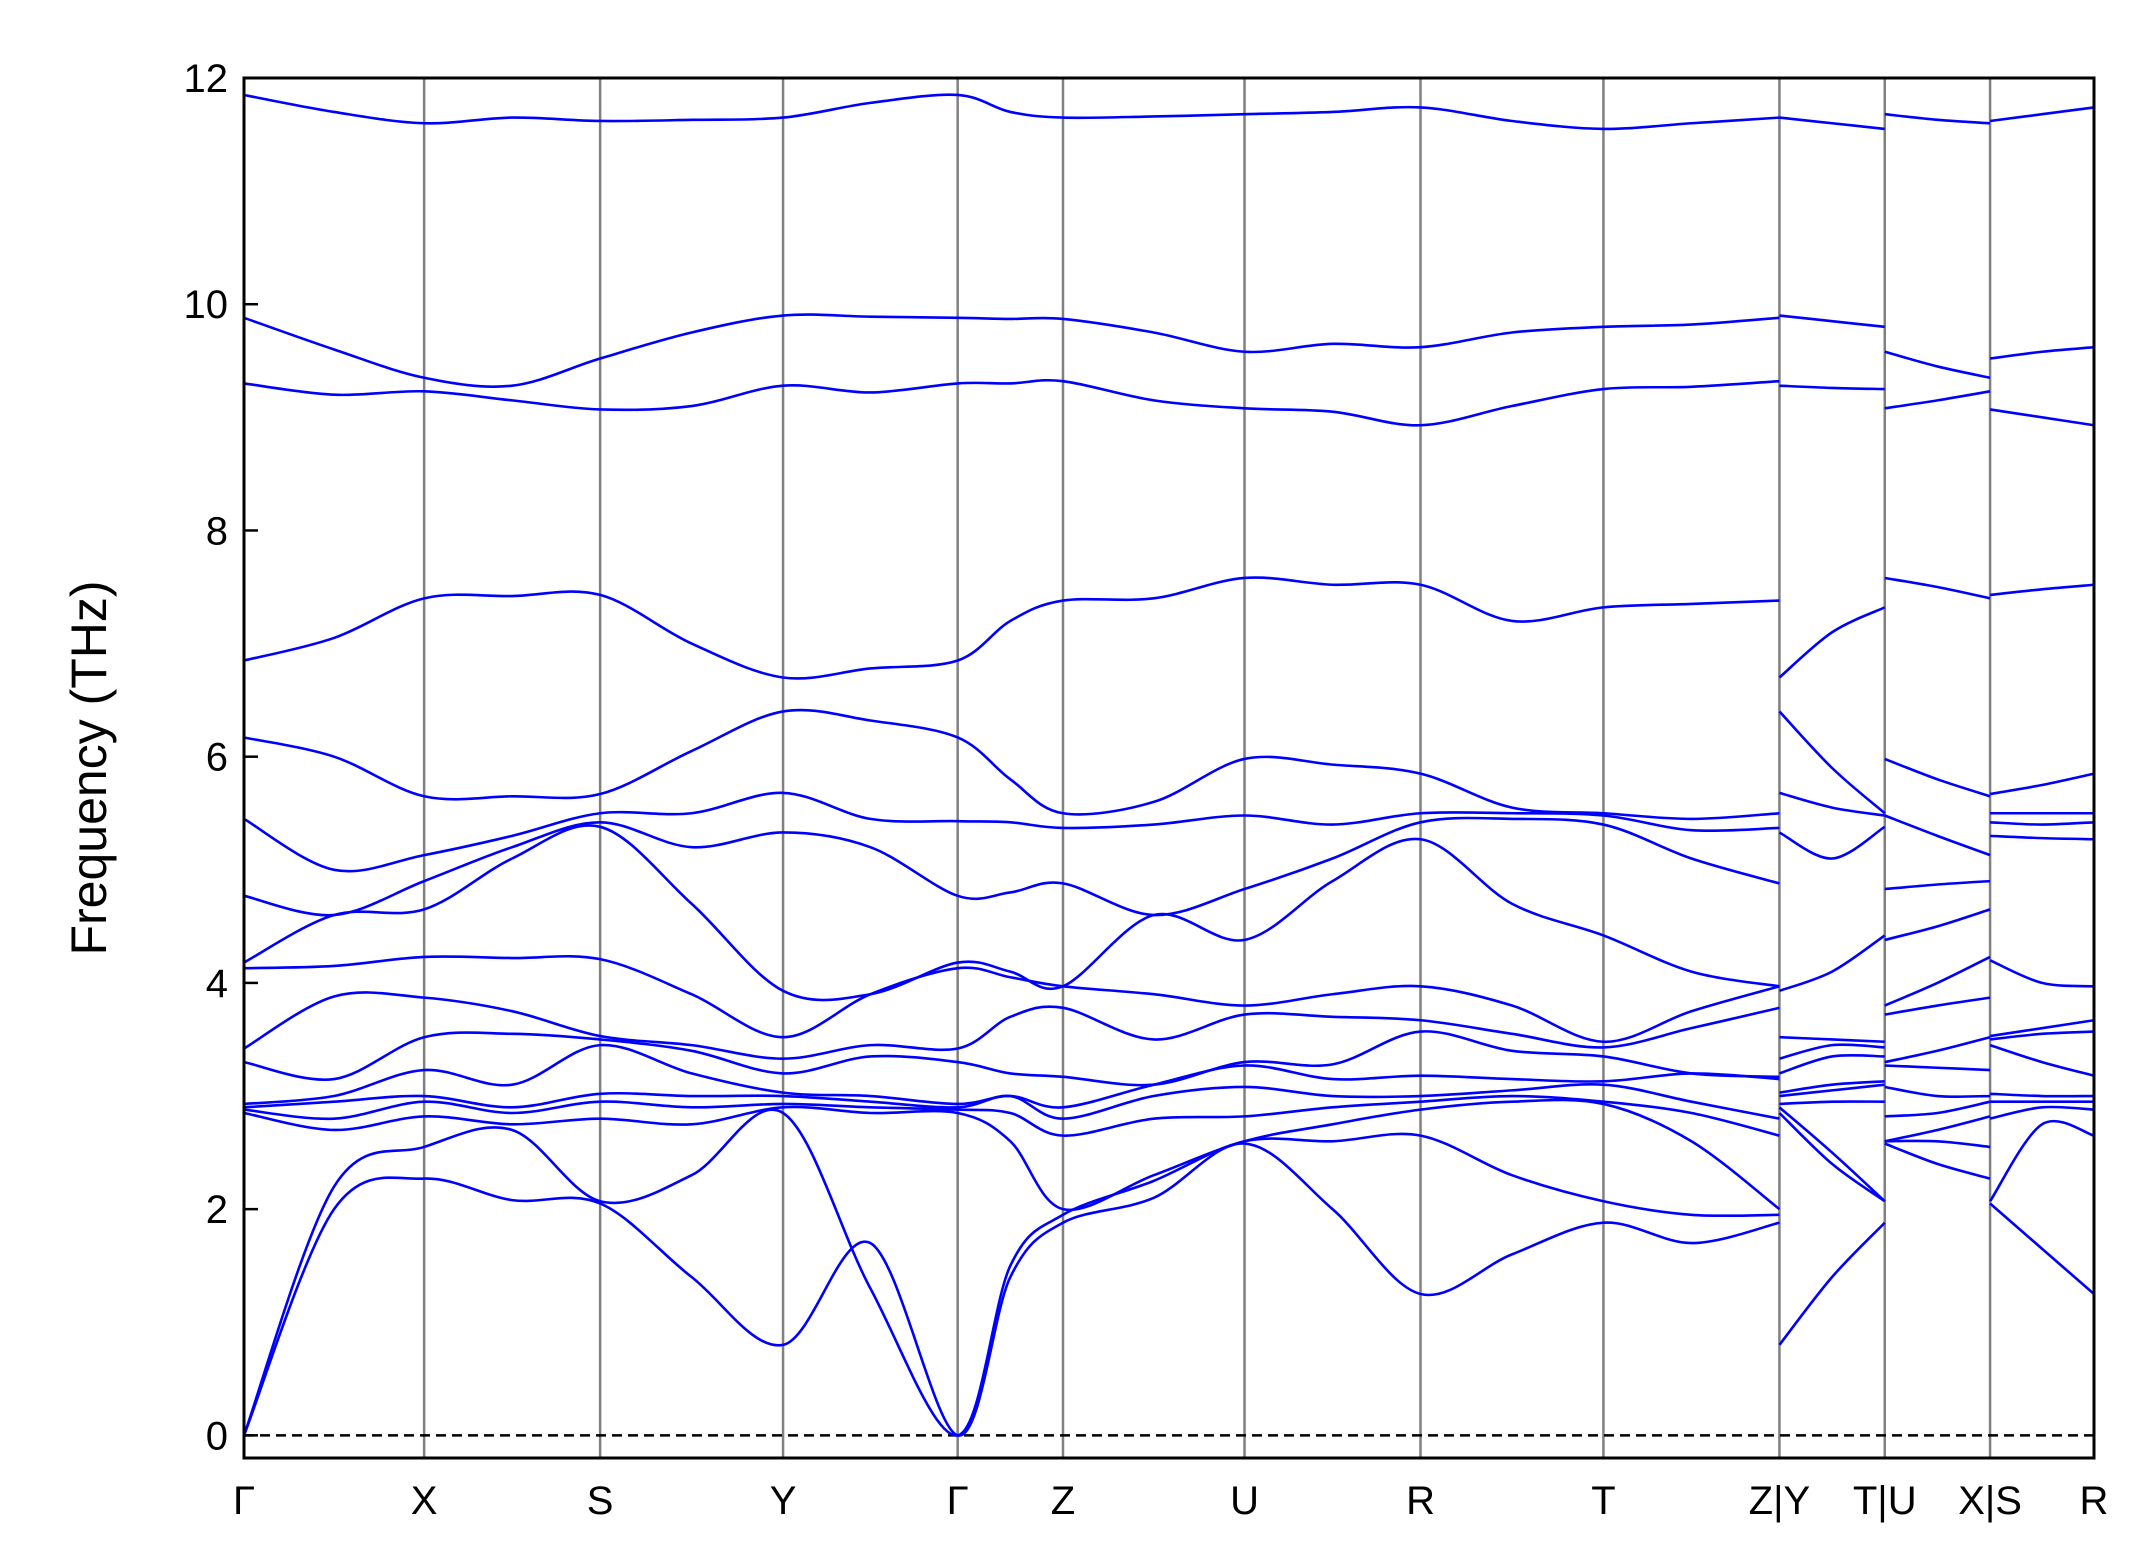 This screenshot has height=1567, width=2148. I want to click on y-tick-label: 4, so click(217, 984).